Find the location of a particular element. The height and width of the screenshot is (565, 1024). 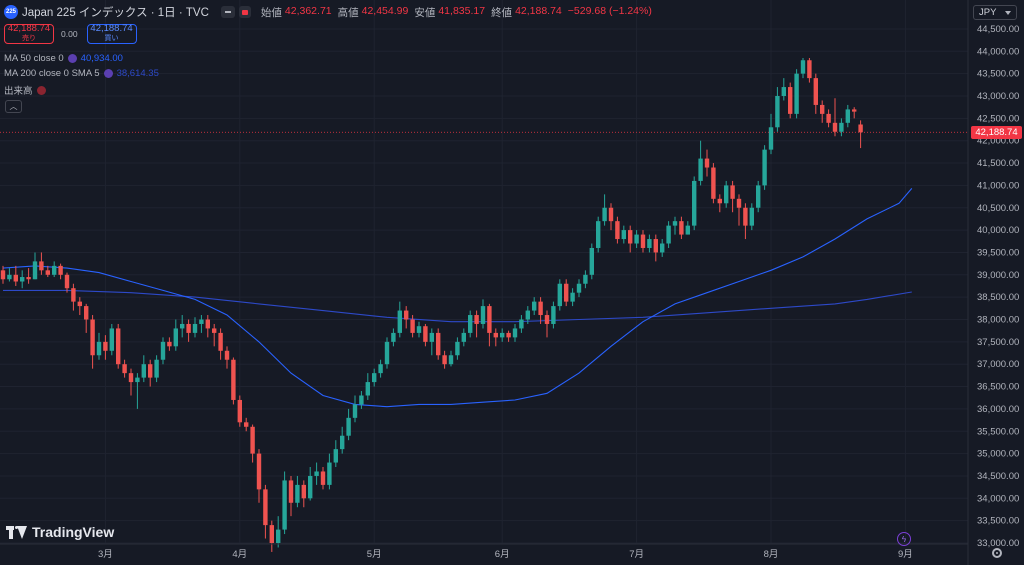

indicator-volume: 出来高 is located at coordinates (25, 90).